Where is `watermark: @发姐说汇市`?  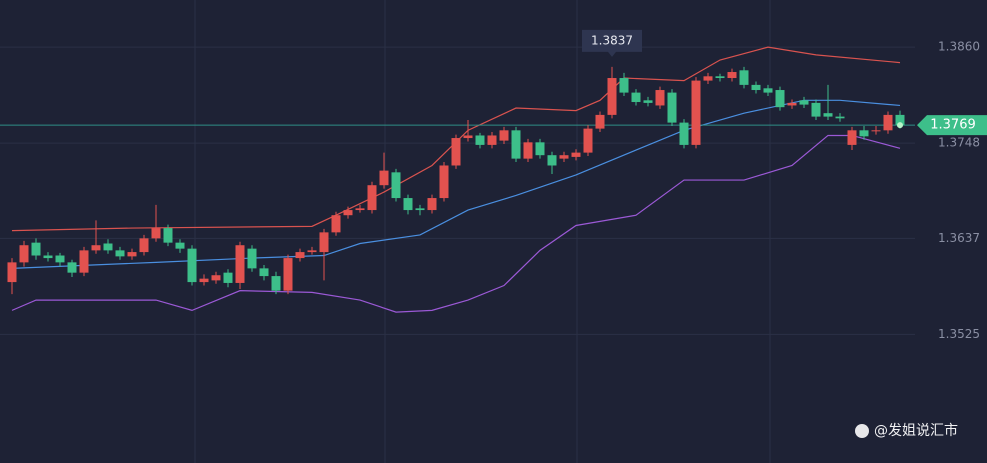 watermark: @发姐说汇市 is located at coordinates (916, 430).